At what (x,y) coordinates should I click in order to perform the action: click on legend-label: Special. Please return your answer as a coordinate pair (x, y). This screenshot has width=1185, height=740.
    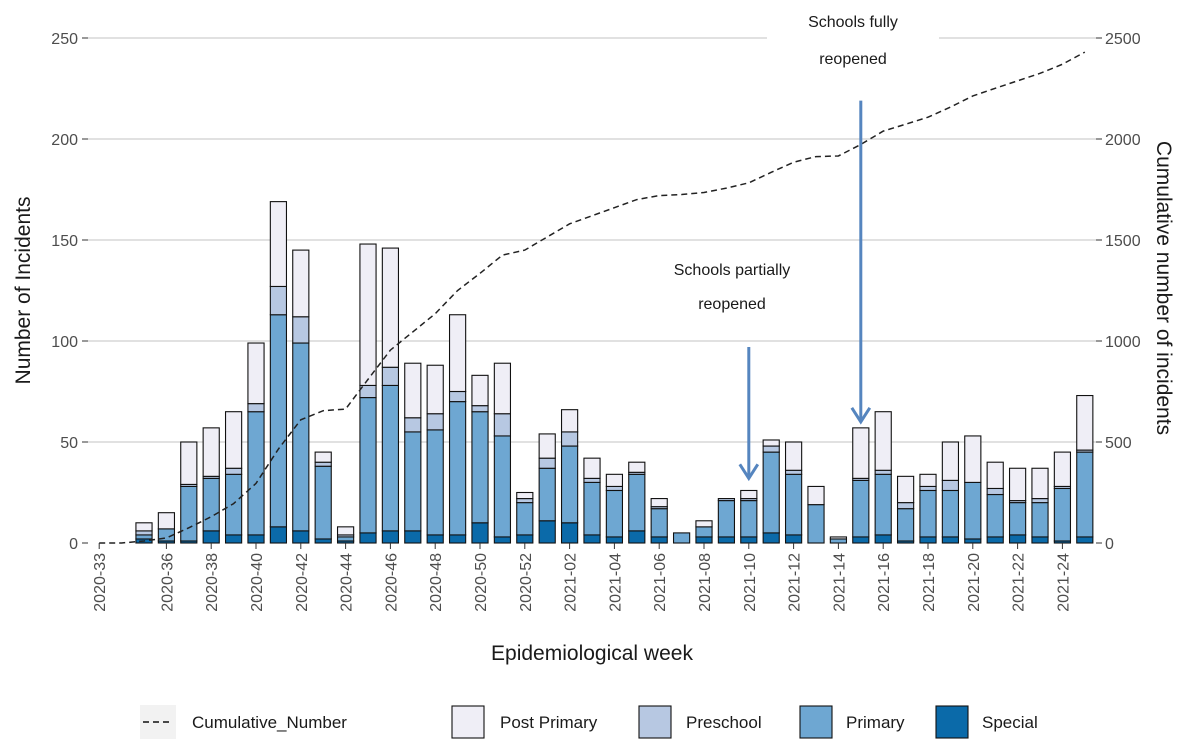
    Looking at the image, I should click on (1010, 722).